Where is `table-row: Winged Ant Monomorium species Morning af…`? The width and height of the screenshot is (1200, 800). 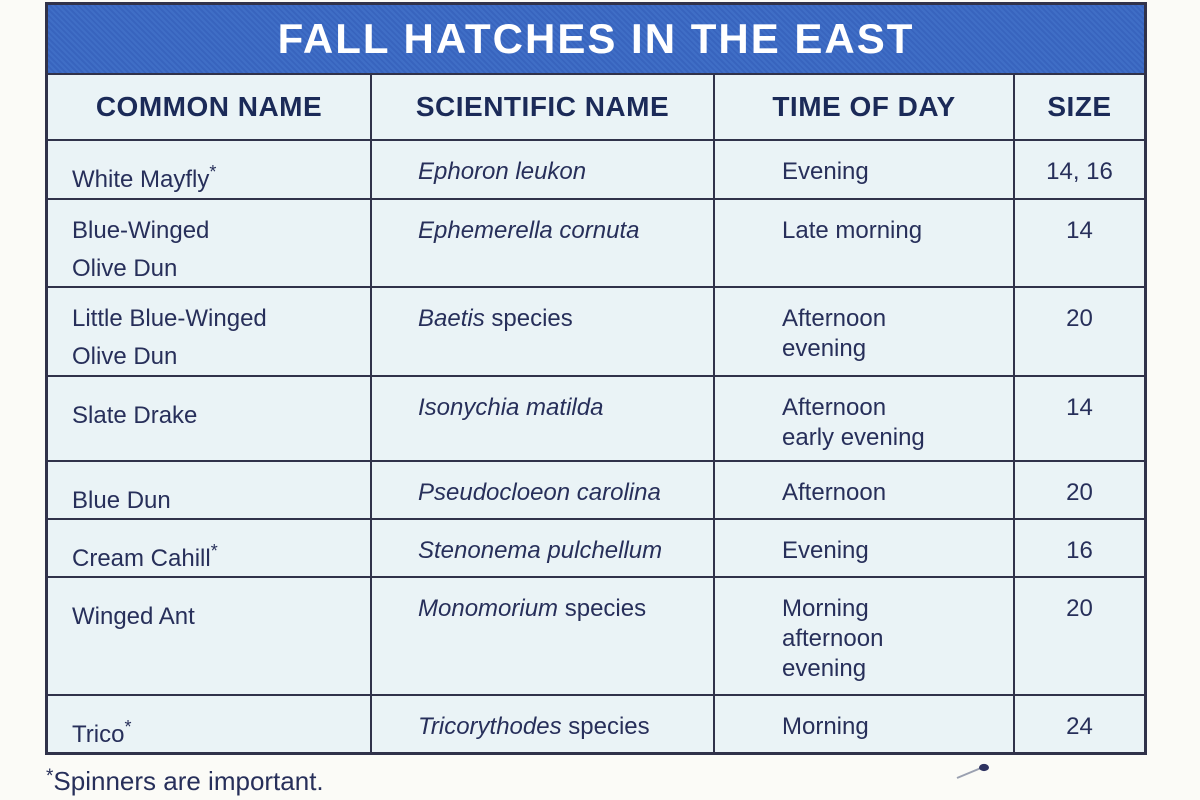 table-row: Winged Ant Monomorium species Morning af… is located at coordinates (596, 637).